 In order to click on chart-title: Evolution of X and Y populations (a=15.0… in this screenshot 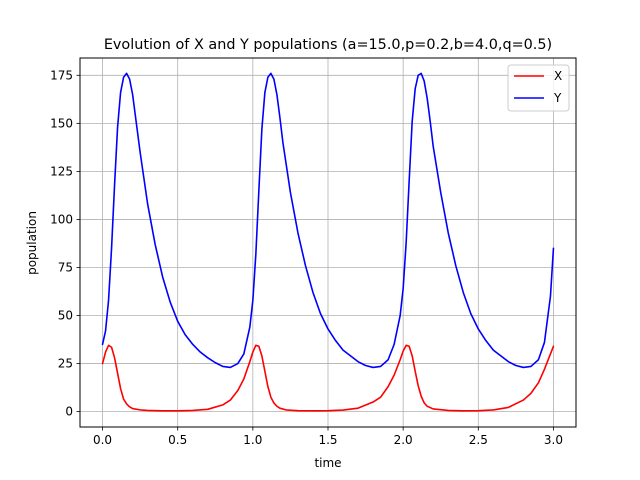, I will do `click(328, 45)`.